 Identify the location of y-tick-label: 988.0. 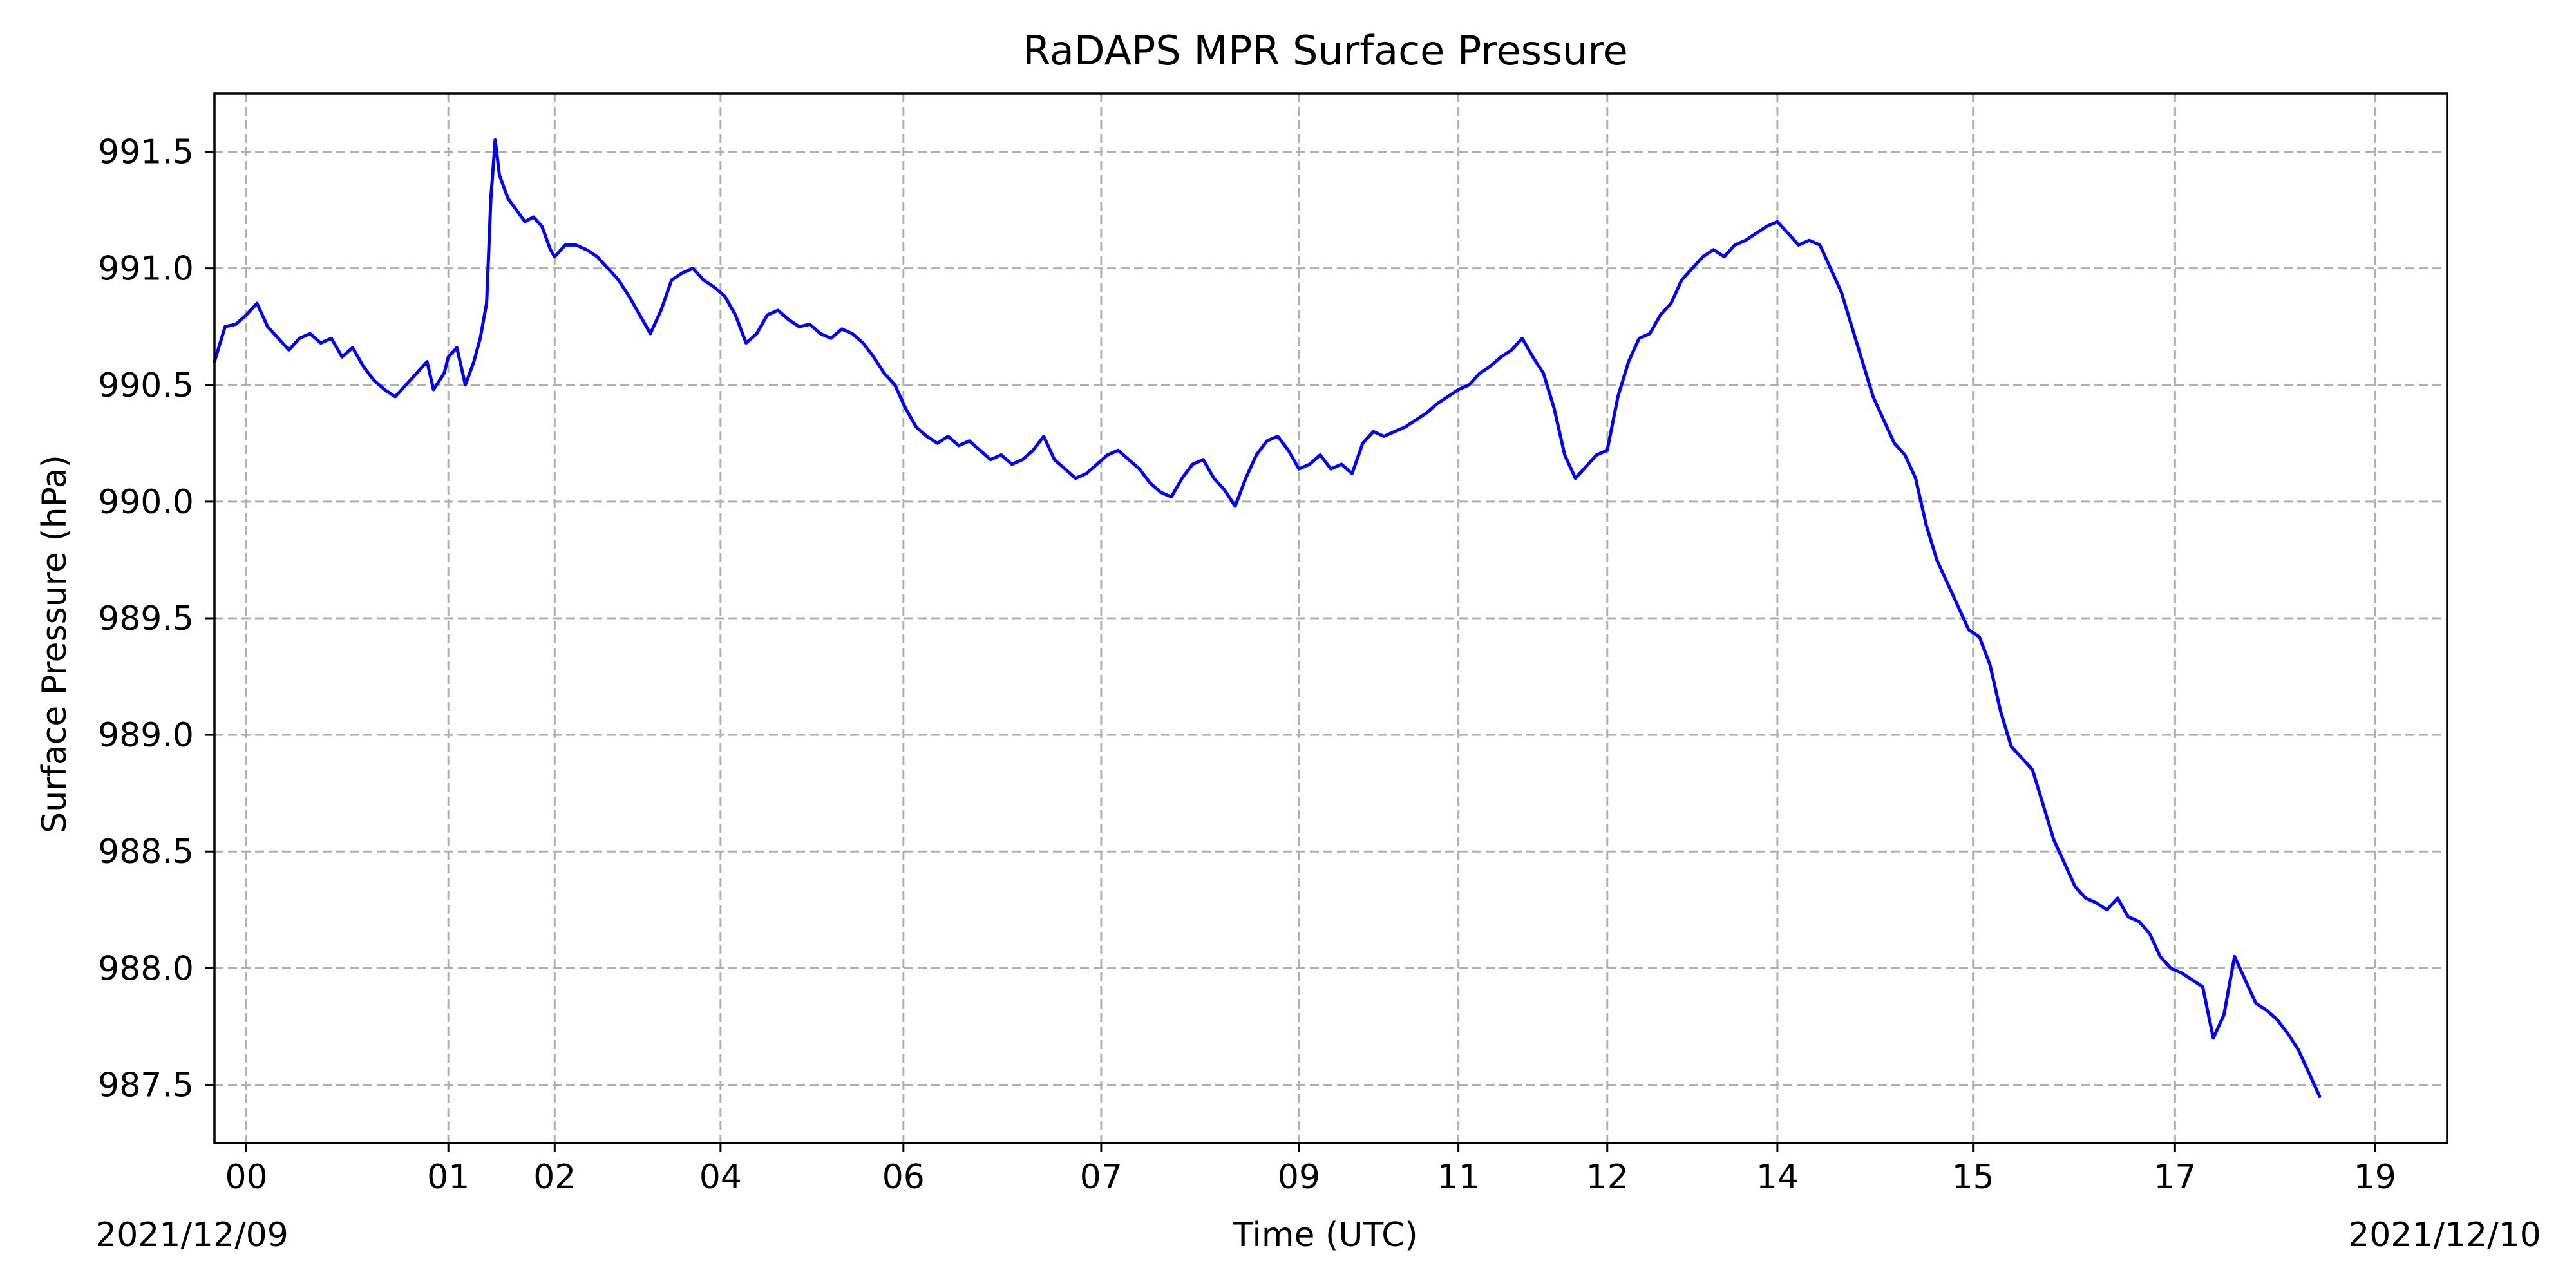
(146, 969).